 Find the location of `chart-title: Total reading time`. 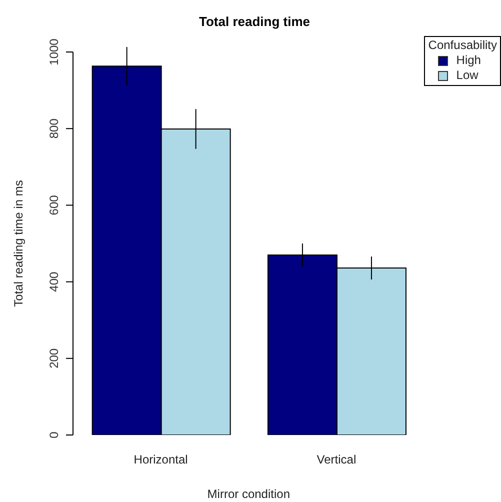

chart-title: Total reading time is located at coordinates (254, 21).